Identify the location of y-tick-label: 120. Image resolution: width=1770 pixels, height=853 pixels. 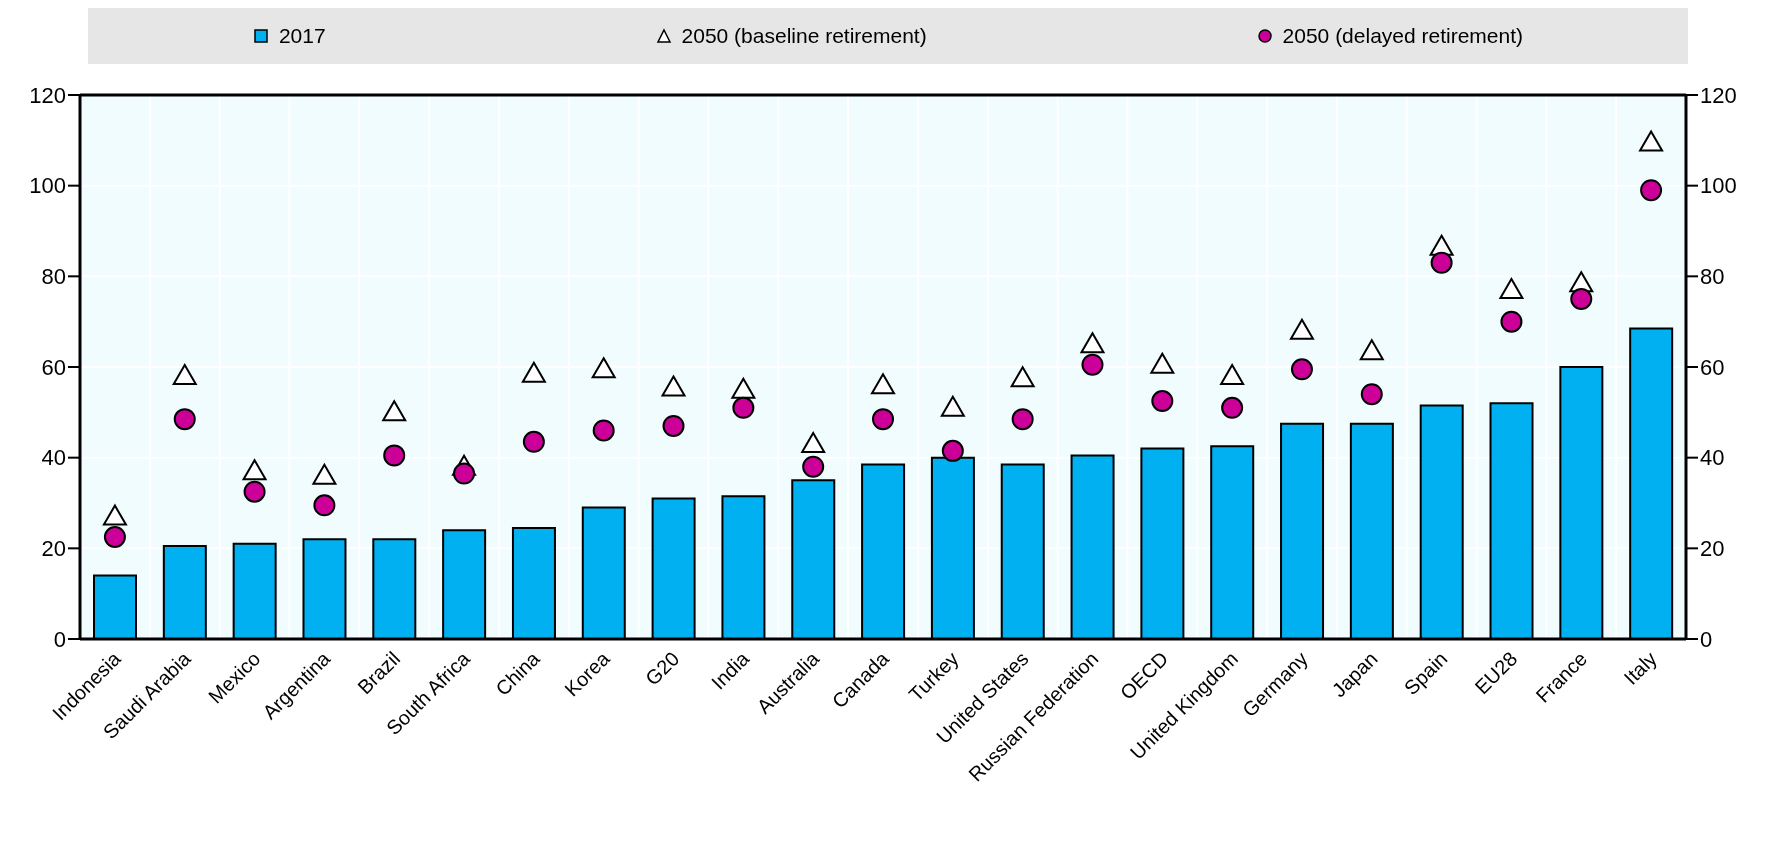
(47, 95).